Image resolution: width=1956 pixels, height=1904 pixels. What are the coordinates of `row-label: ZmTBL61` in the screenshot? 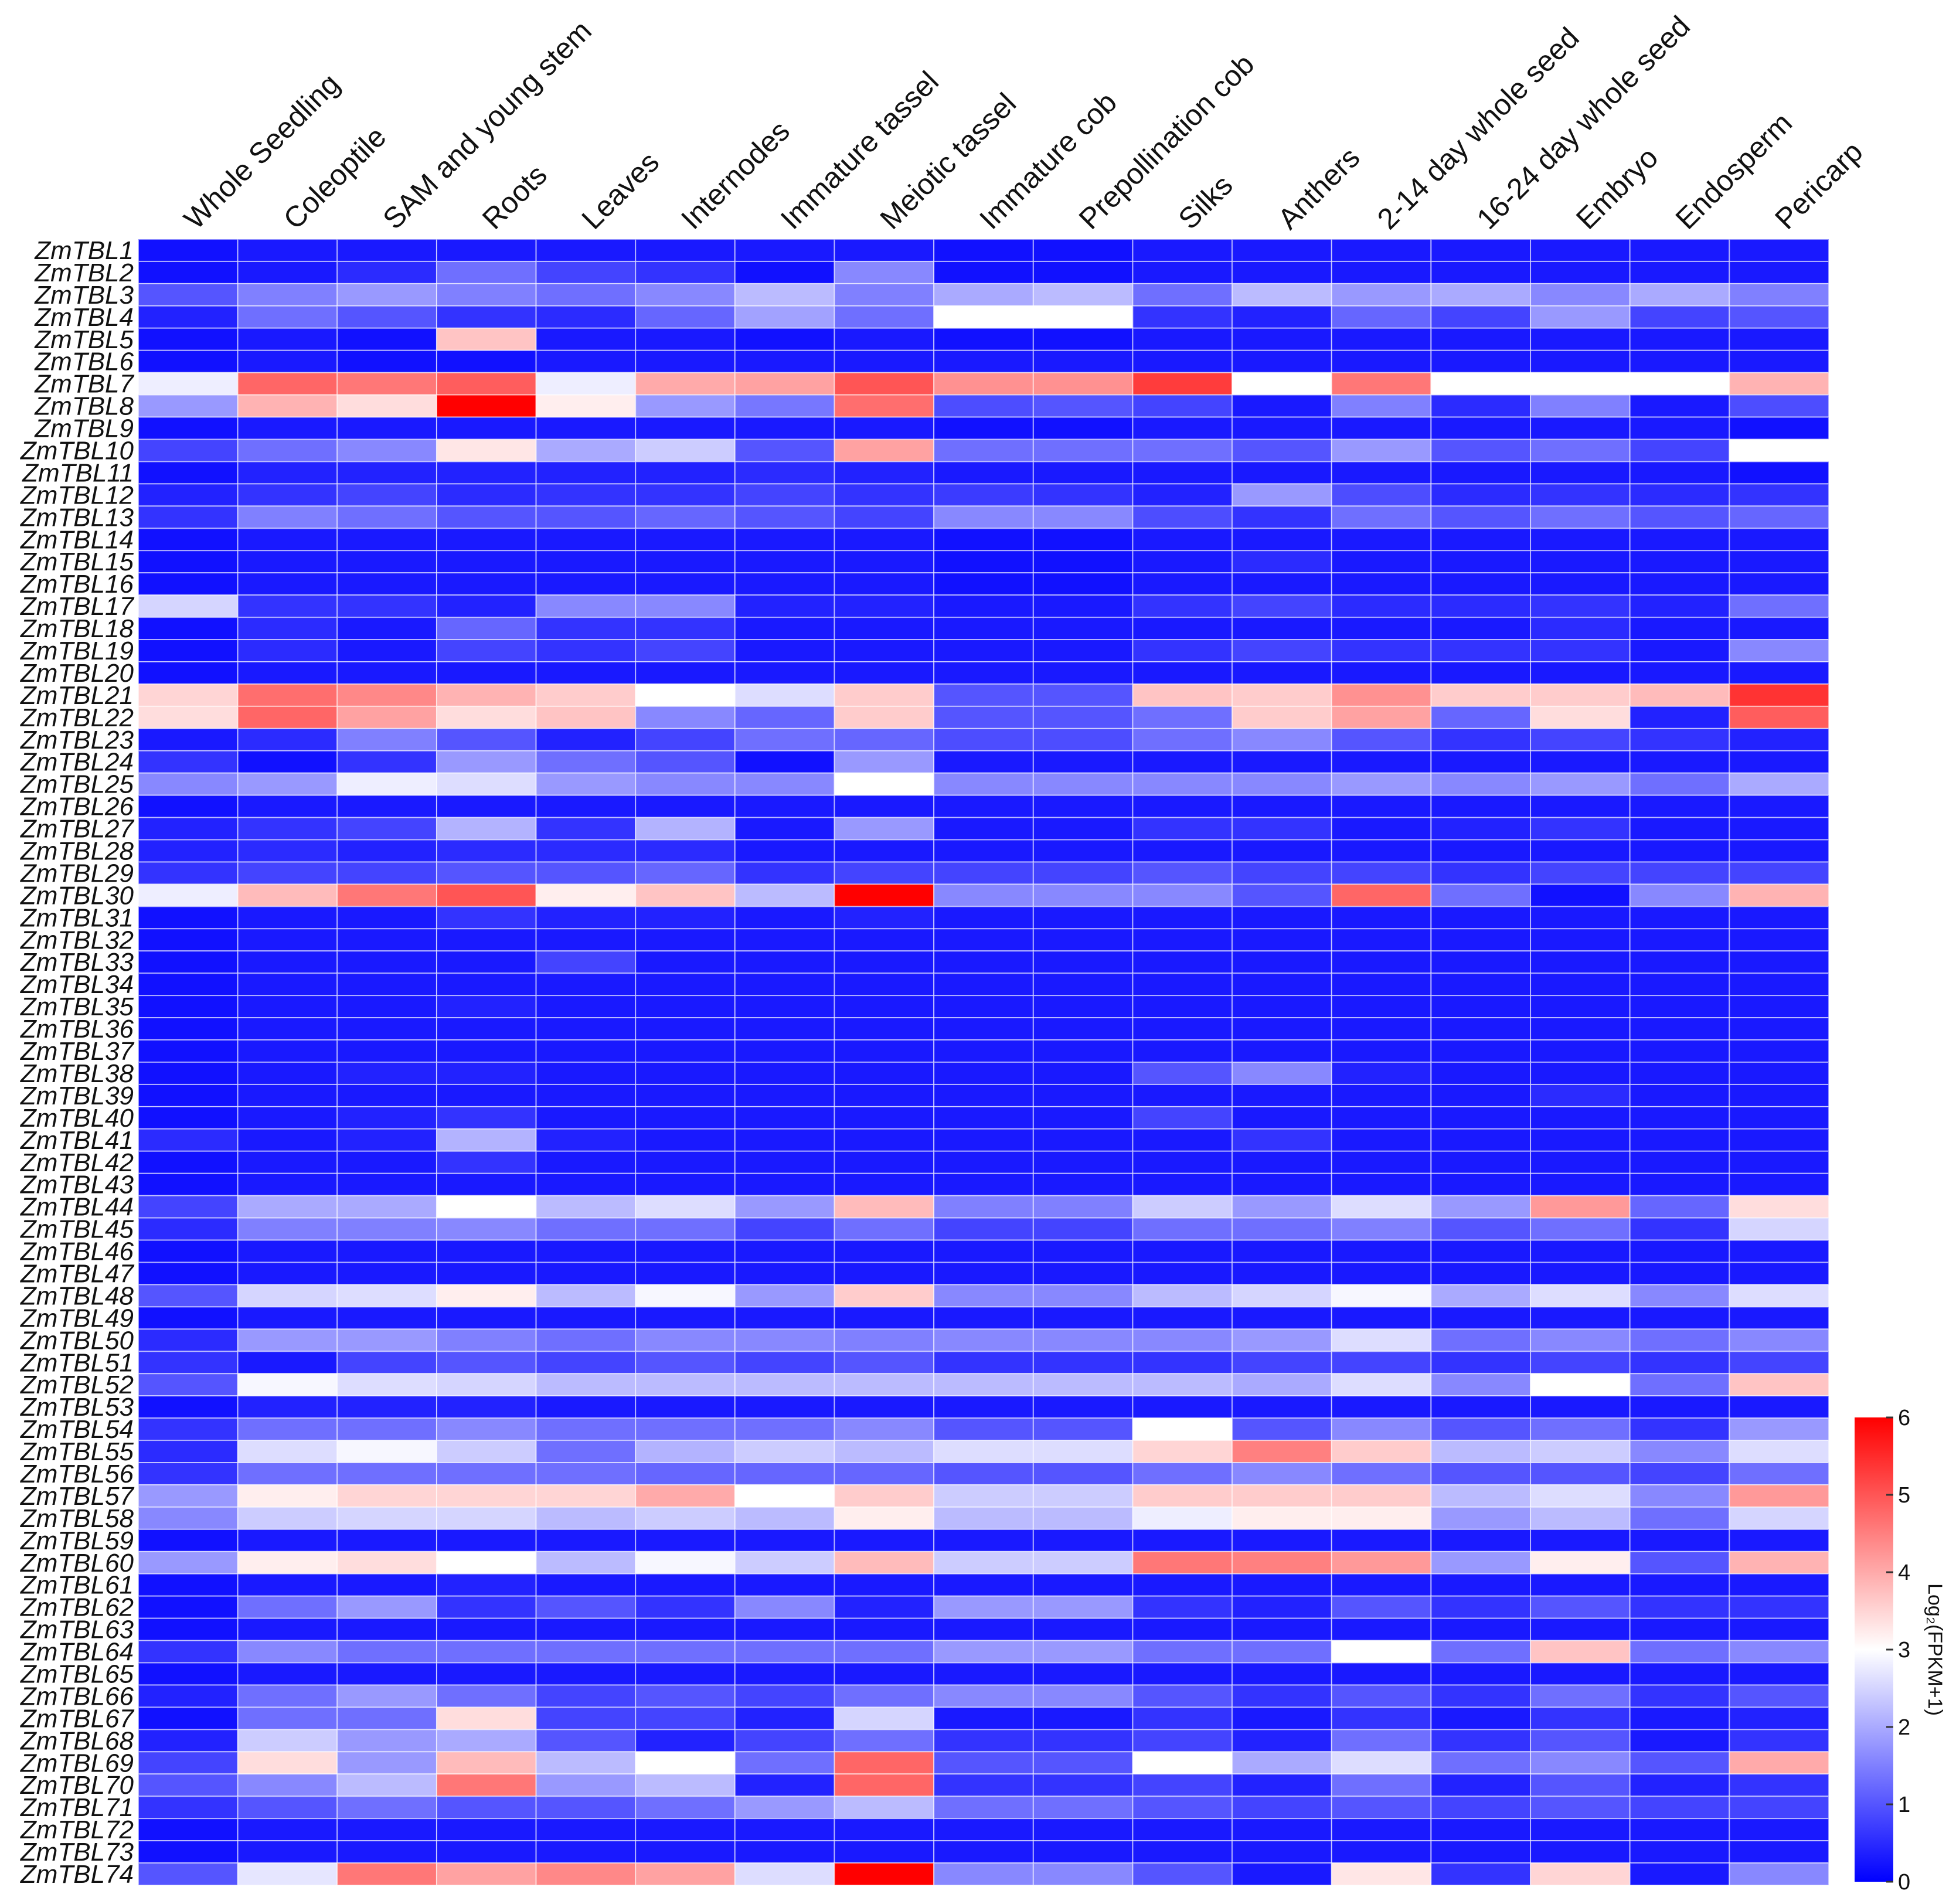 It's located at (77, 1585).